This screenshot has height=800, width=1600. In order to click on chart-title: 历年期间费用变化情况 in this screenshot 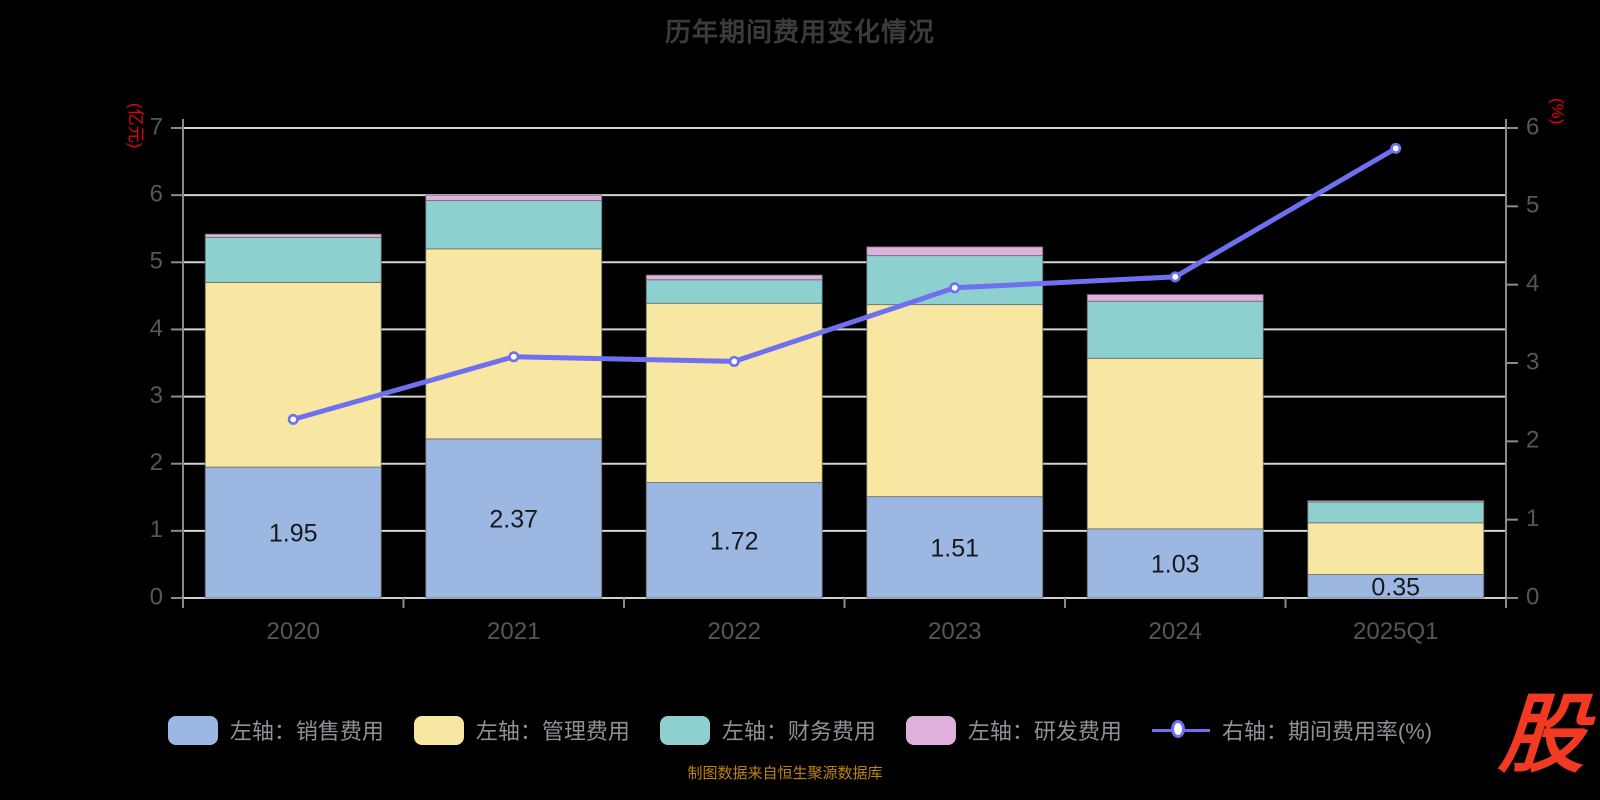, I will do `click(799, 32)`.